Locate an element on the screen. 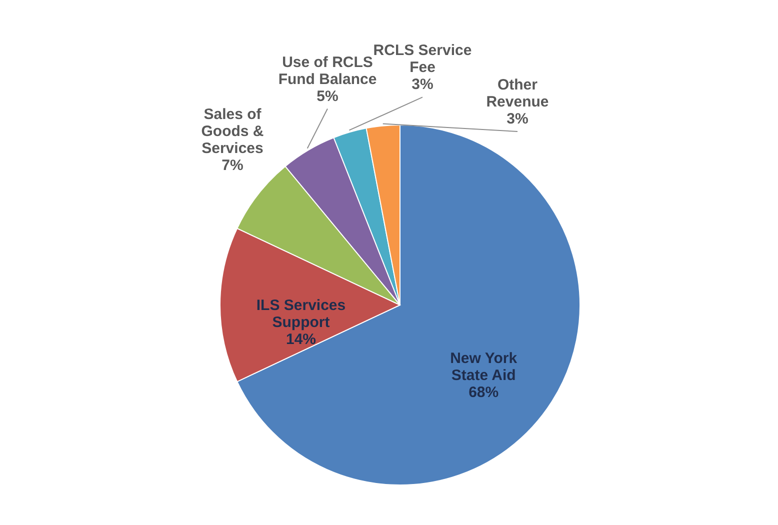  slice-label: Sales of Goods & Services is located at coordinates (232, 132).